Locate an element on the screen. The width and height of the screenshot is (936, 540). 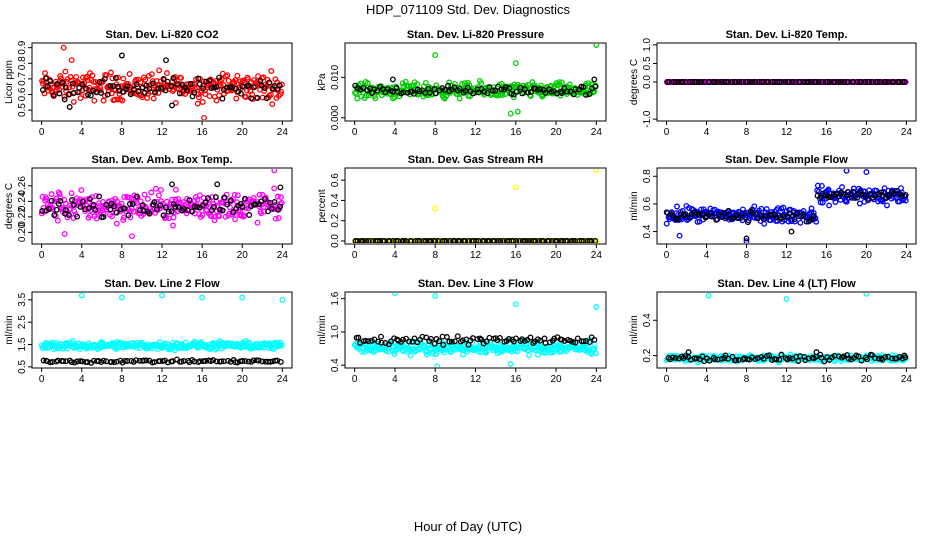
y-tick-label: 0.6 is located at coordinates (22, 94).